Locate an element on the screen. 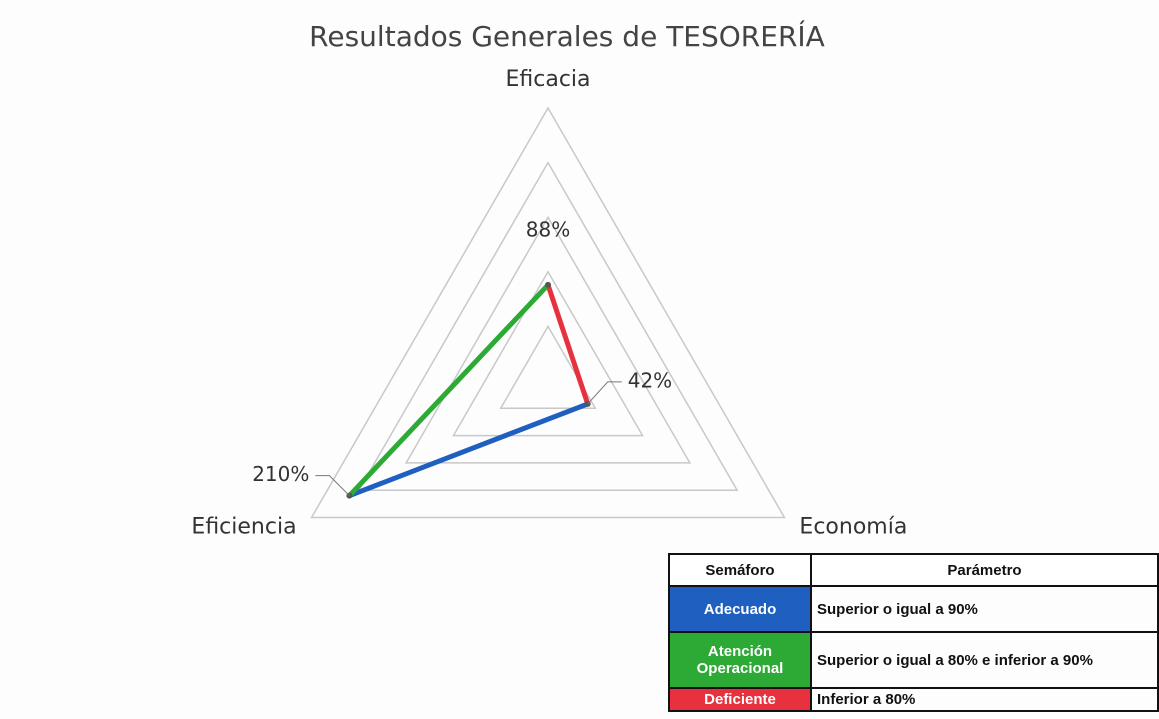 This screenshot has height=719, width=1159. status-cell: Adecuado is located at coordinates (740, 609).